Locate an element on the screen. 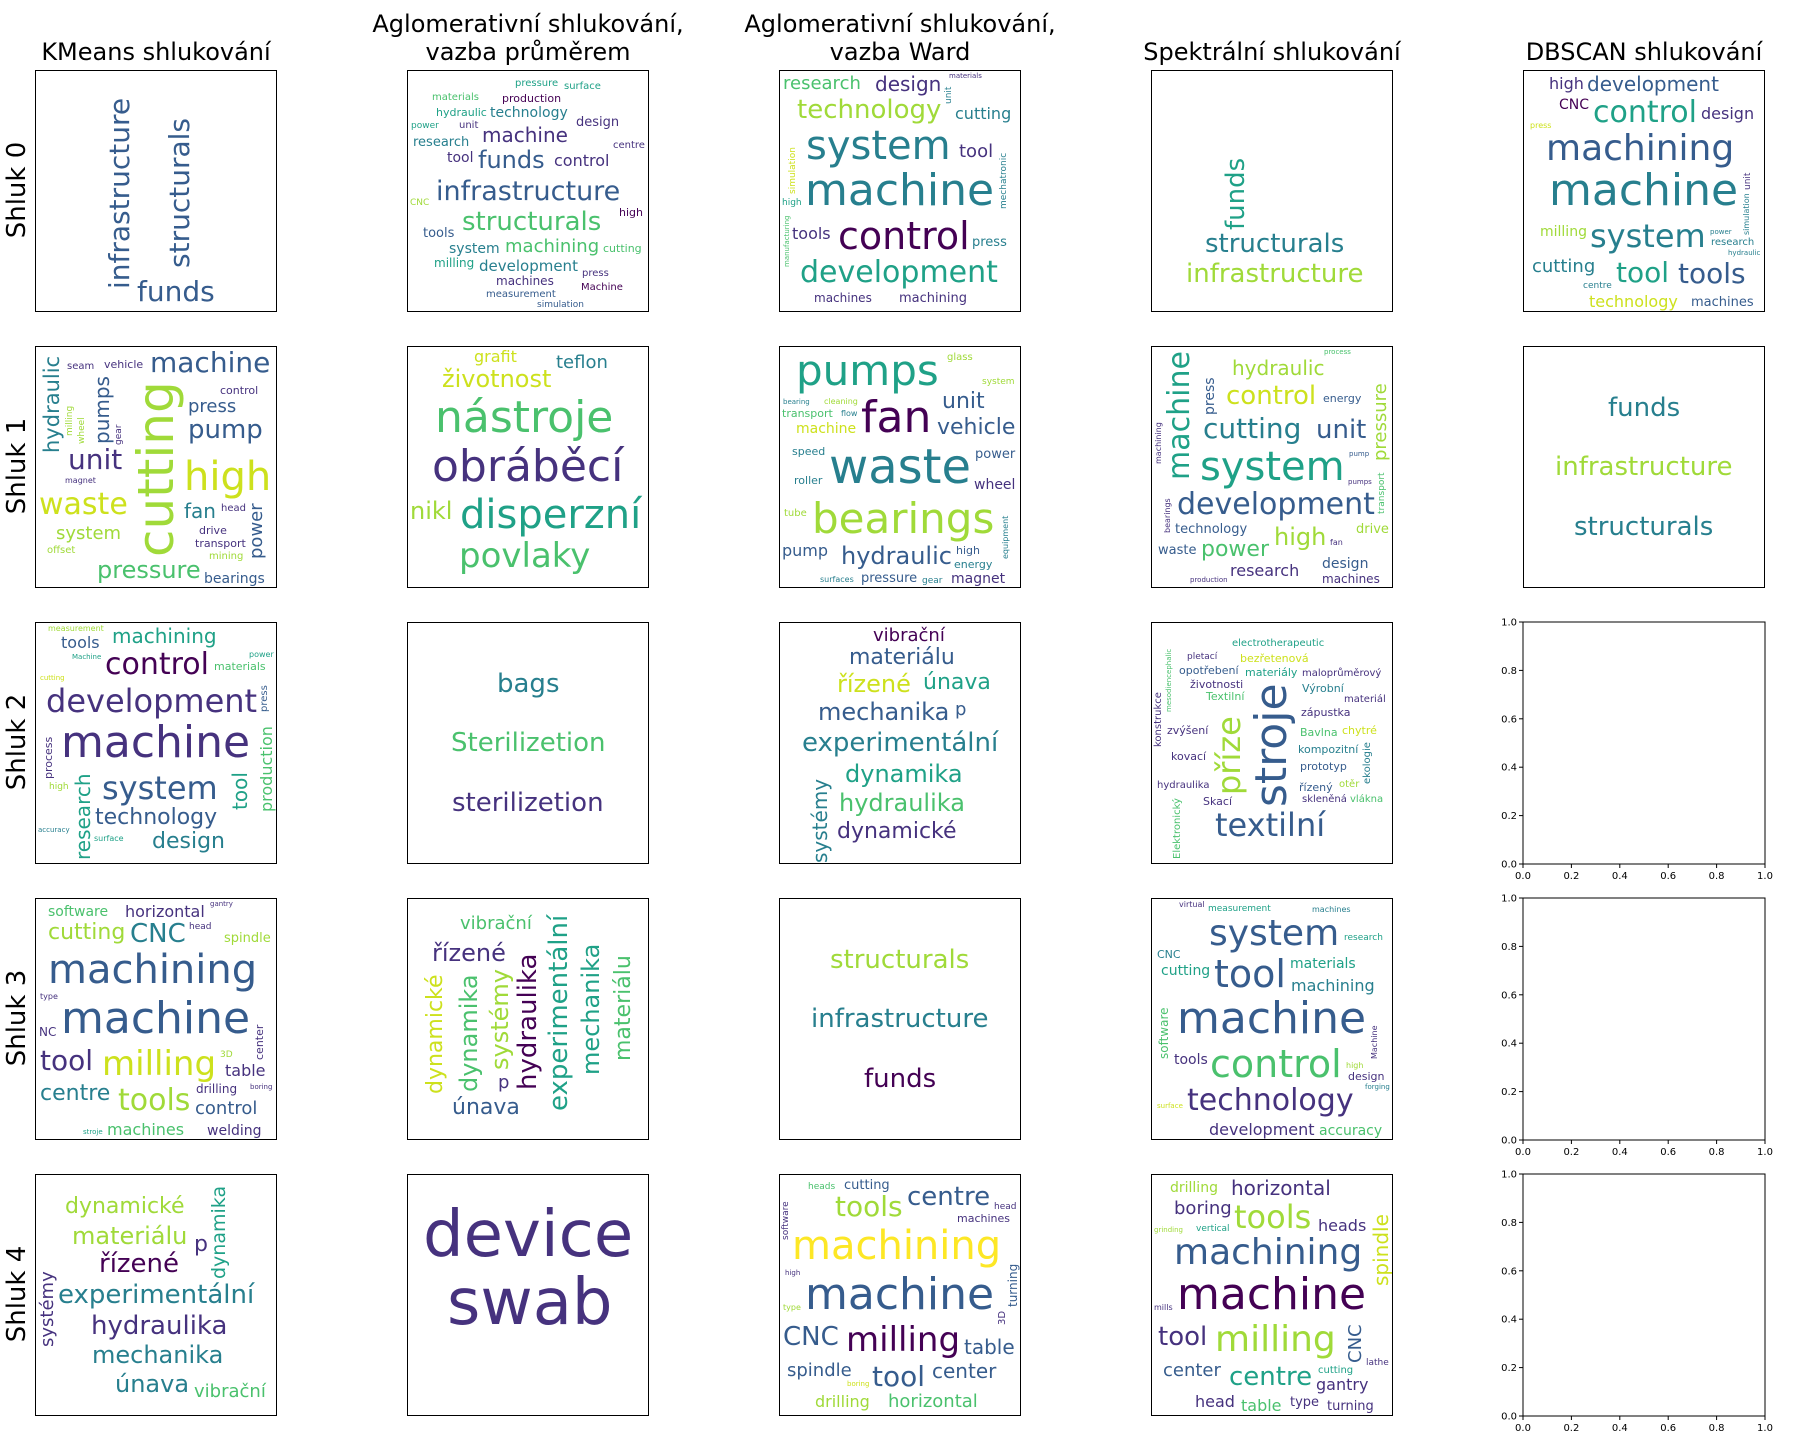  y-tick-label: 0.8 is located at coordinates (1509, 1223).